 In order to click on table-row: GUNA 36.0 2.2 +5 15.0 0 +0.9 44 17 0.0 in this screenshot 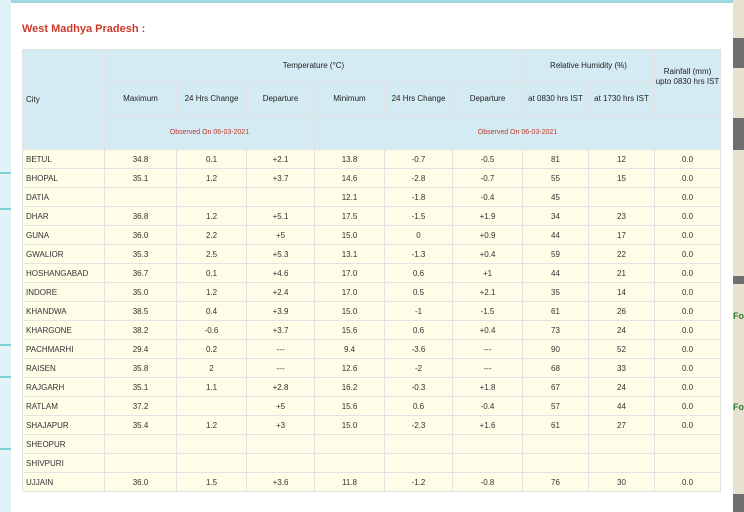, I will do `click(371, 235)`.